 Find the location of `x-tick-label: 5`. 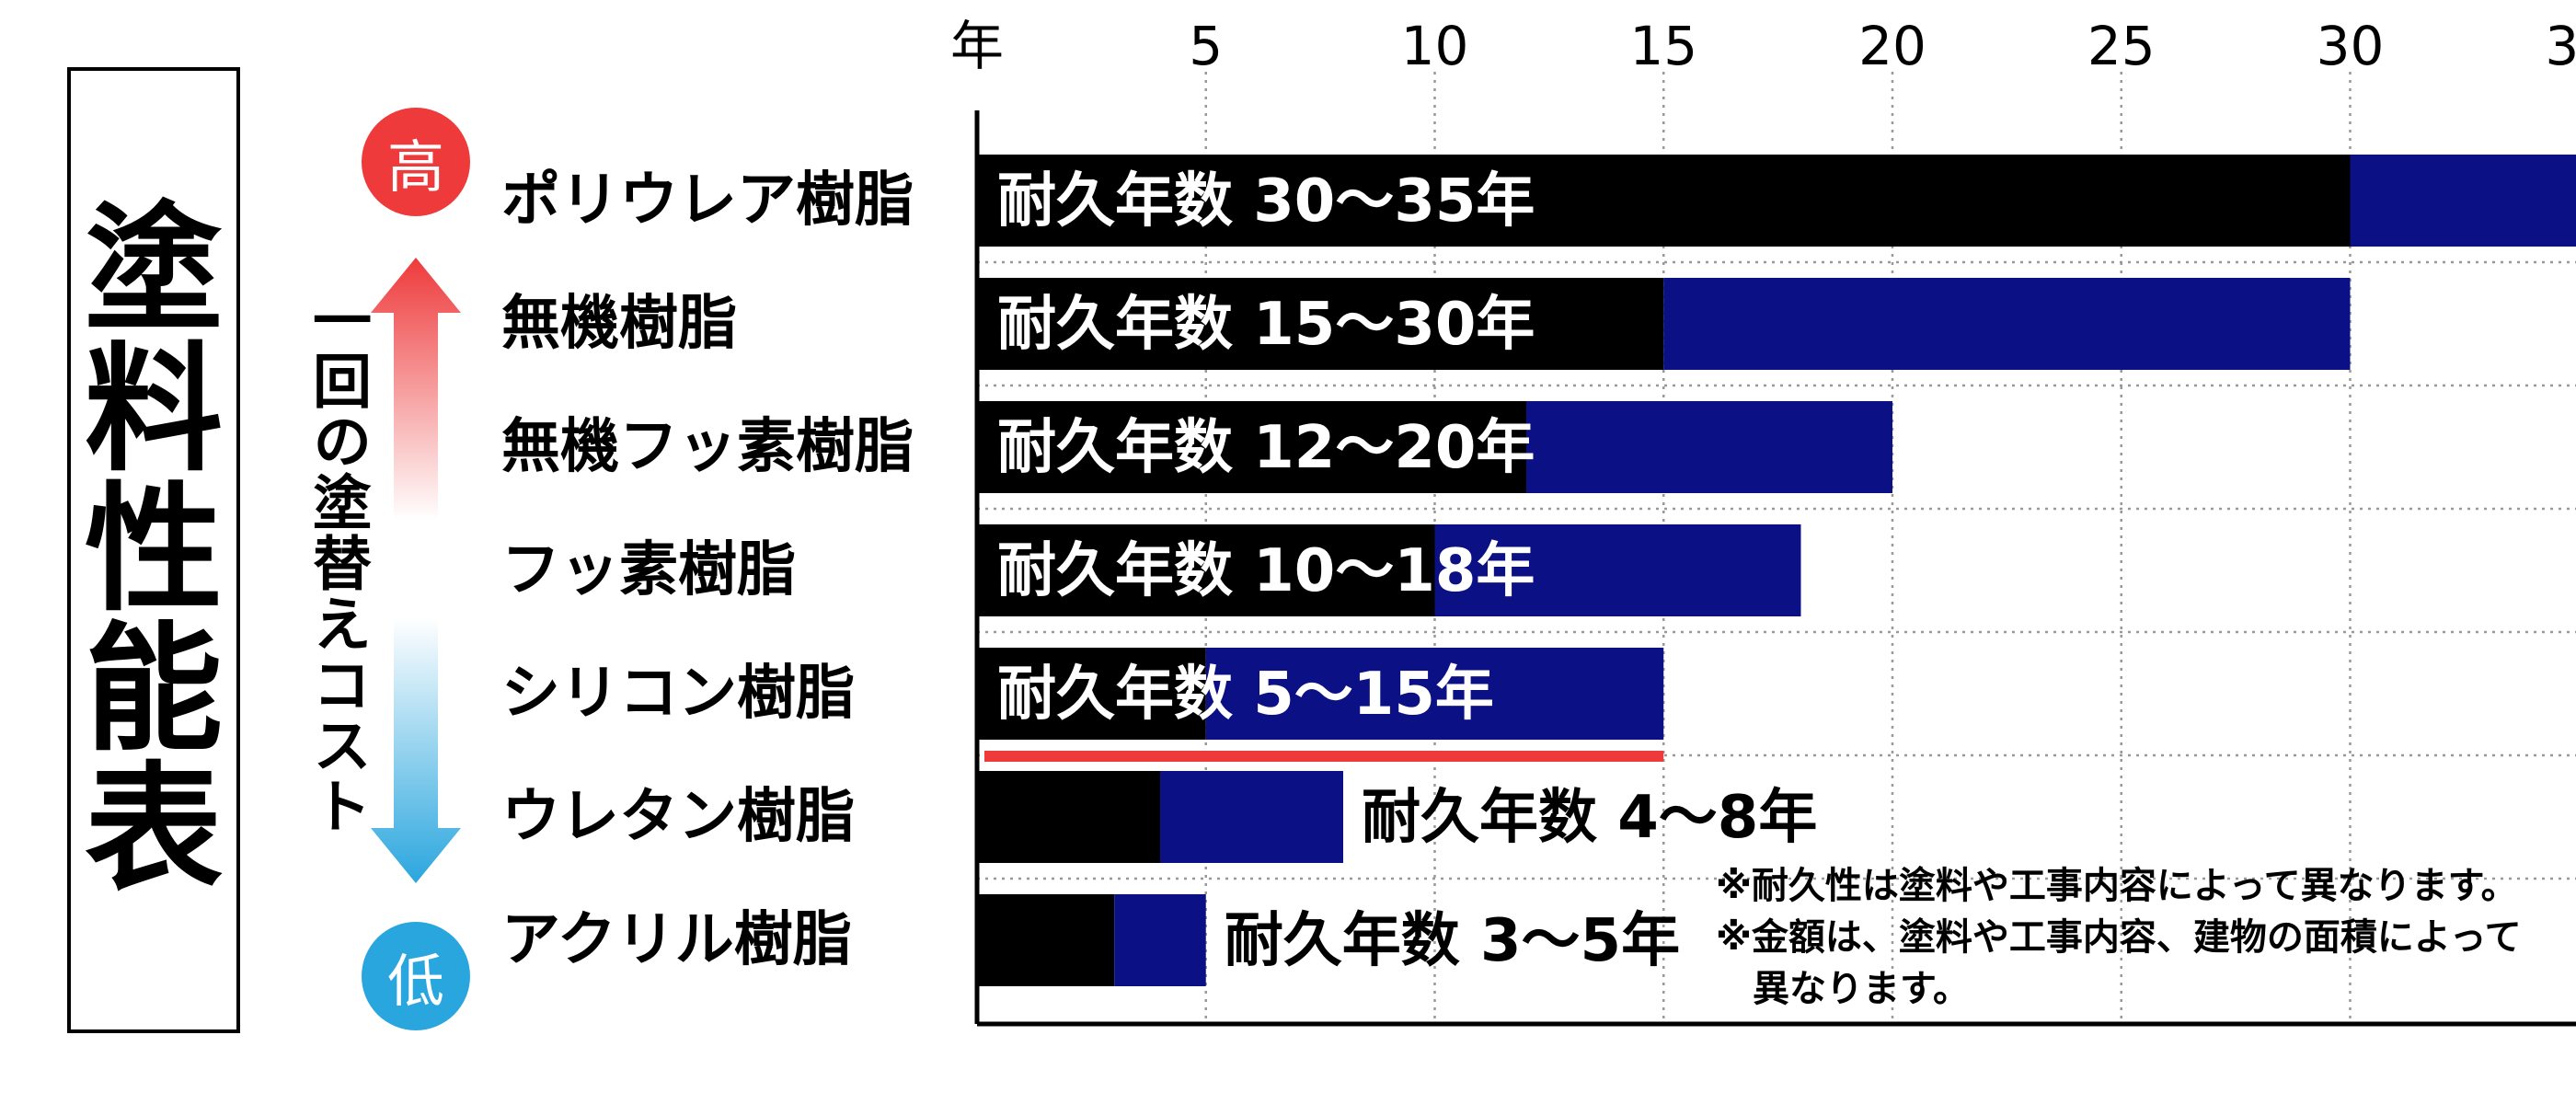

x-tick-label: 5 is located at coordinates (1206, 46).